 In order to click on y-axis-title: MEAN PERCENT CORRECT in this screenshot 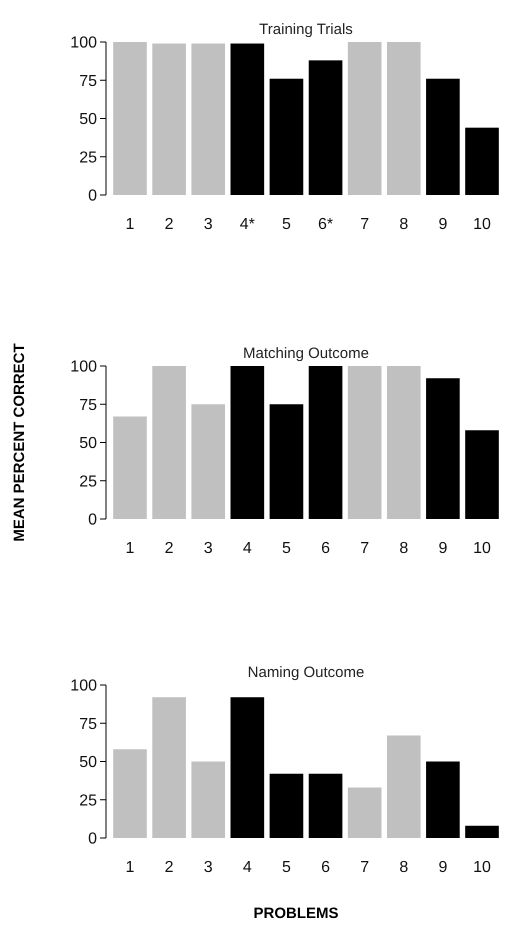, I will do `click(19, 442)`.